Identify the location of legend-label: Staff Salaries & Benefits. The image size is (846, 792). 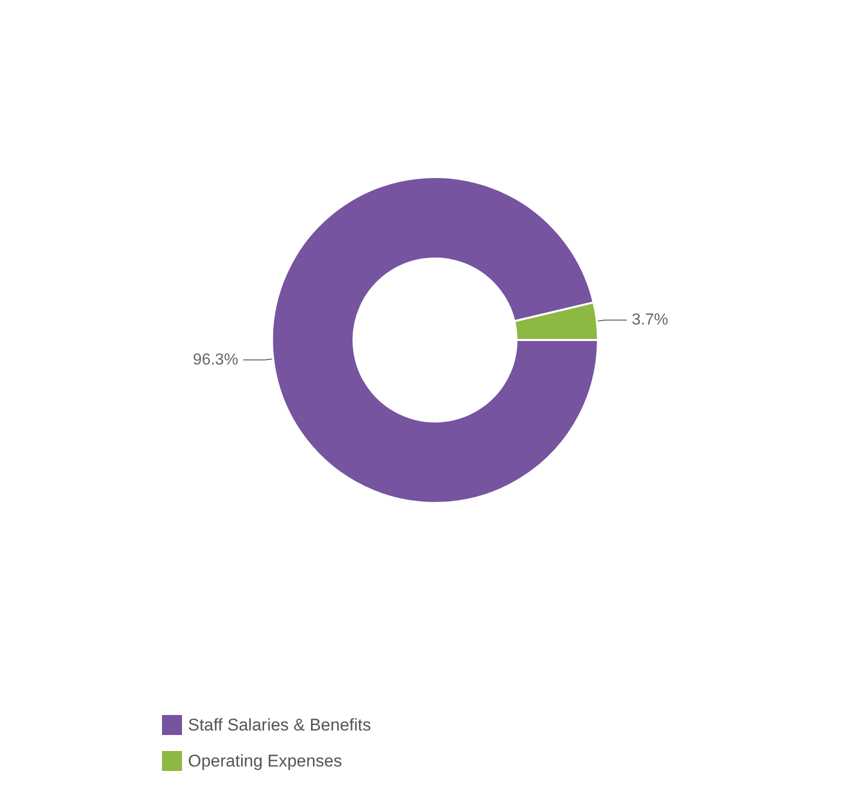
(280, 725).